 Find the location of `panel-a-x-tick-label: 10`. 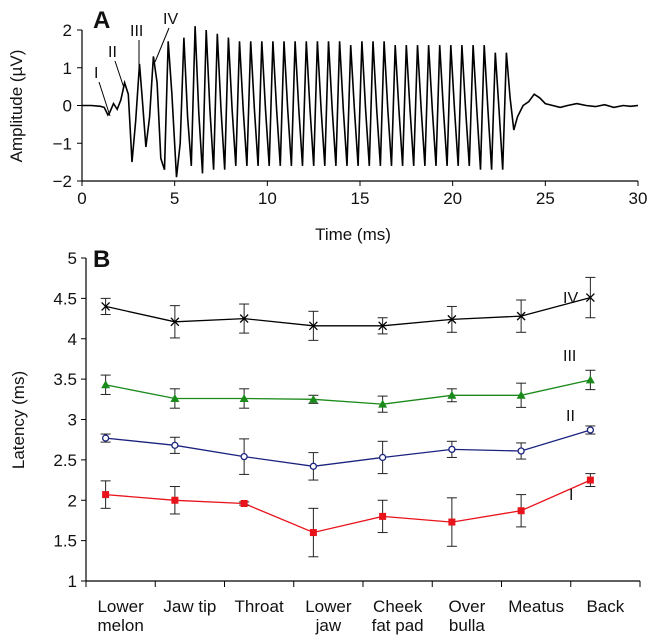

panel-a-x-tick-label: 10 is located at coordinates (267, 198).